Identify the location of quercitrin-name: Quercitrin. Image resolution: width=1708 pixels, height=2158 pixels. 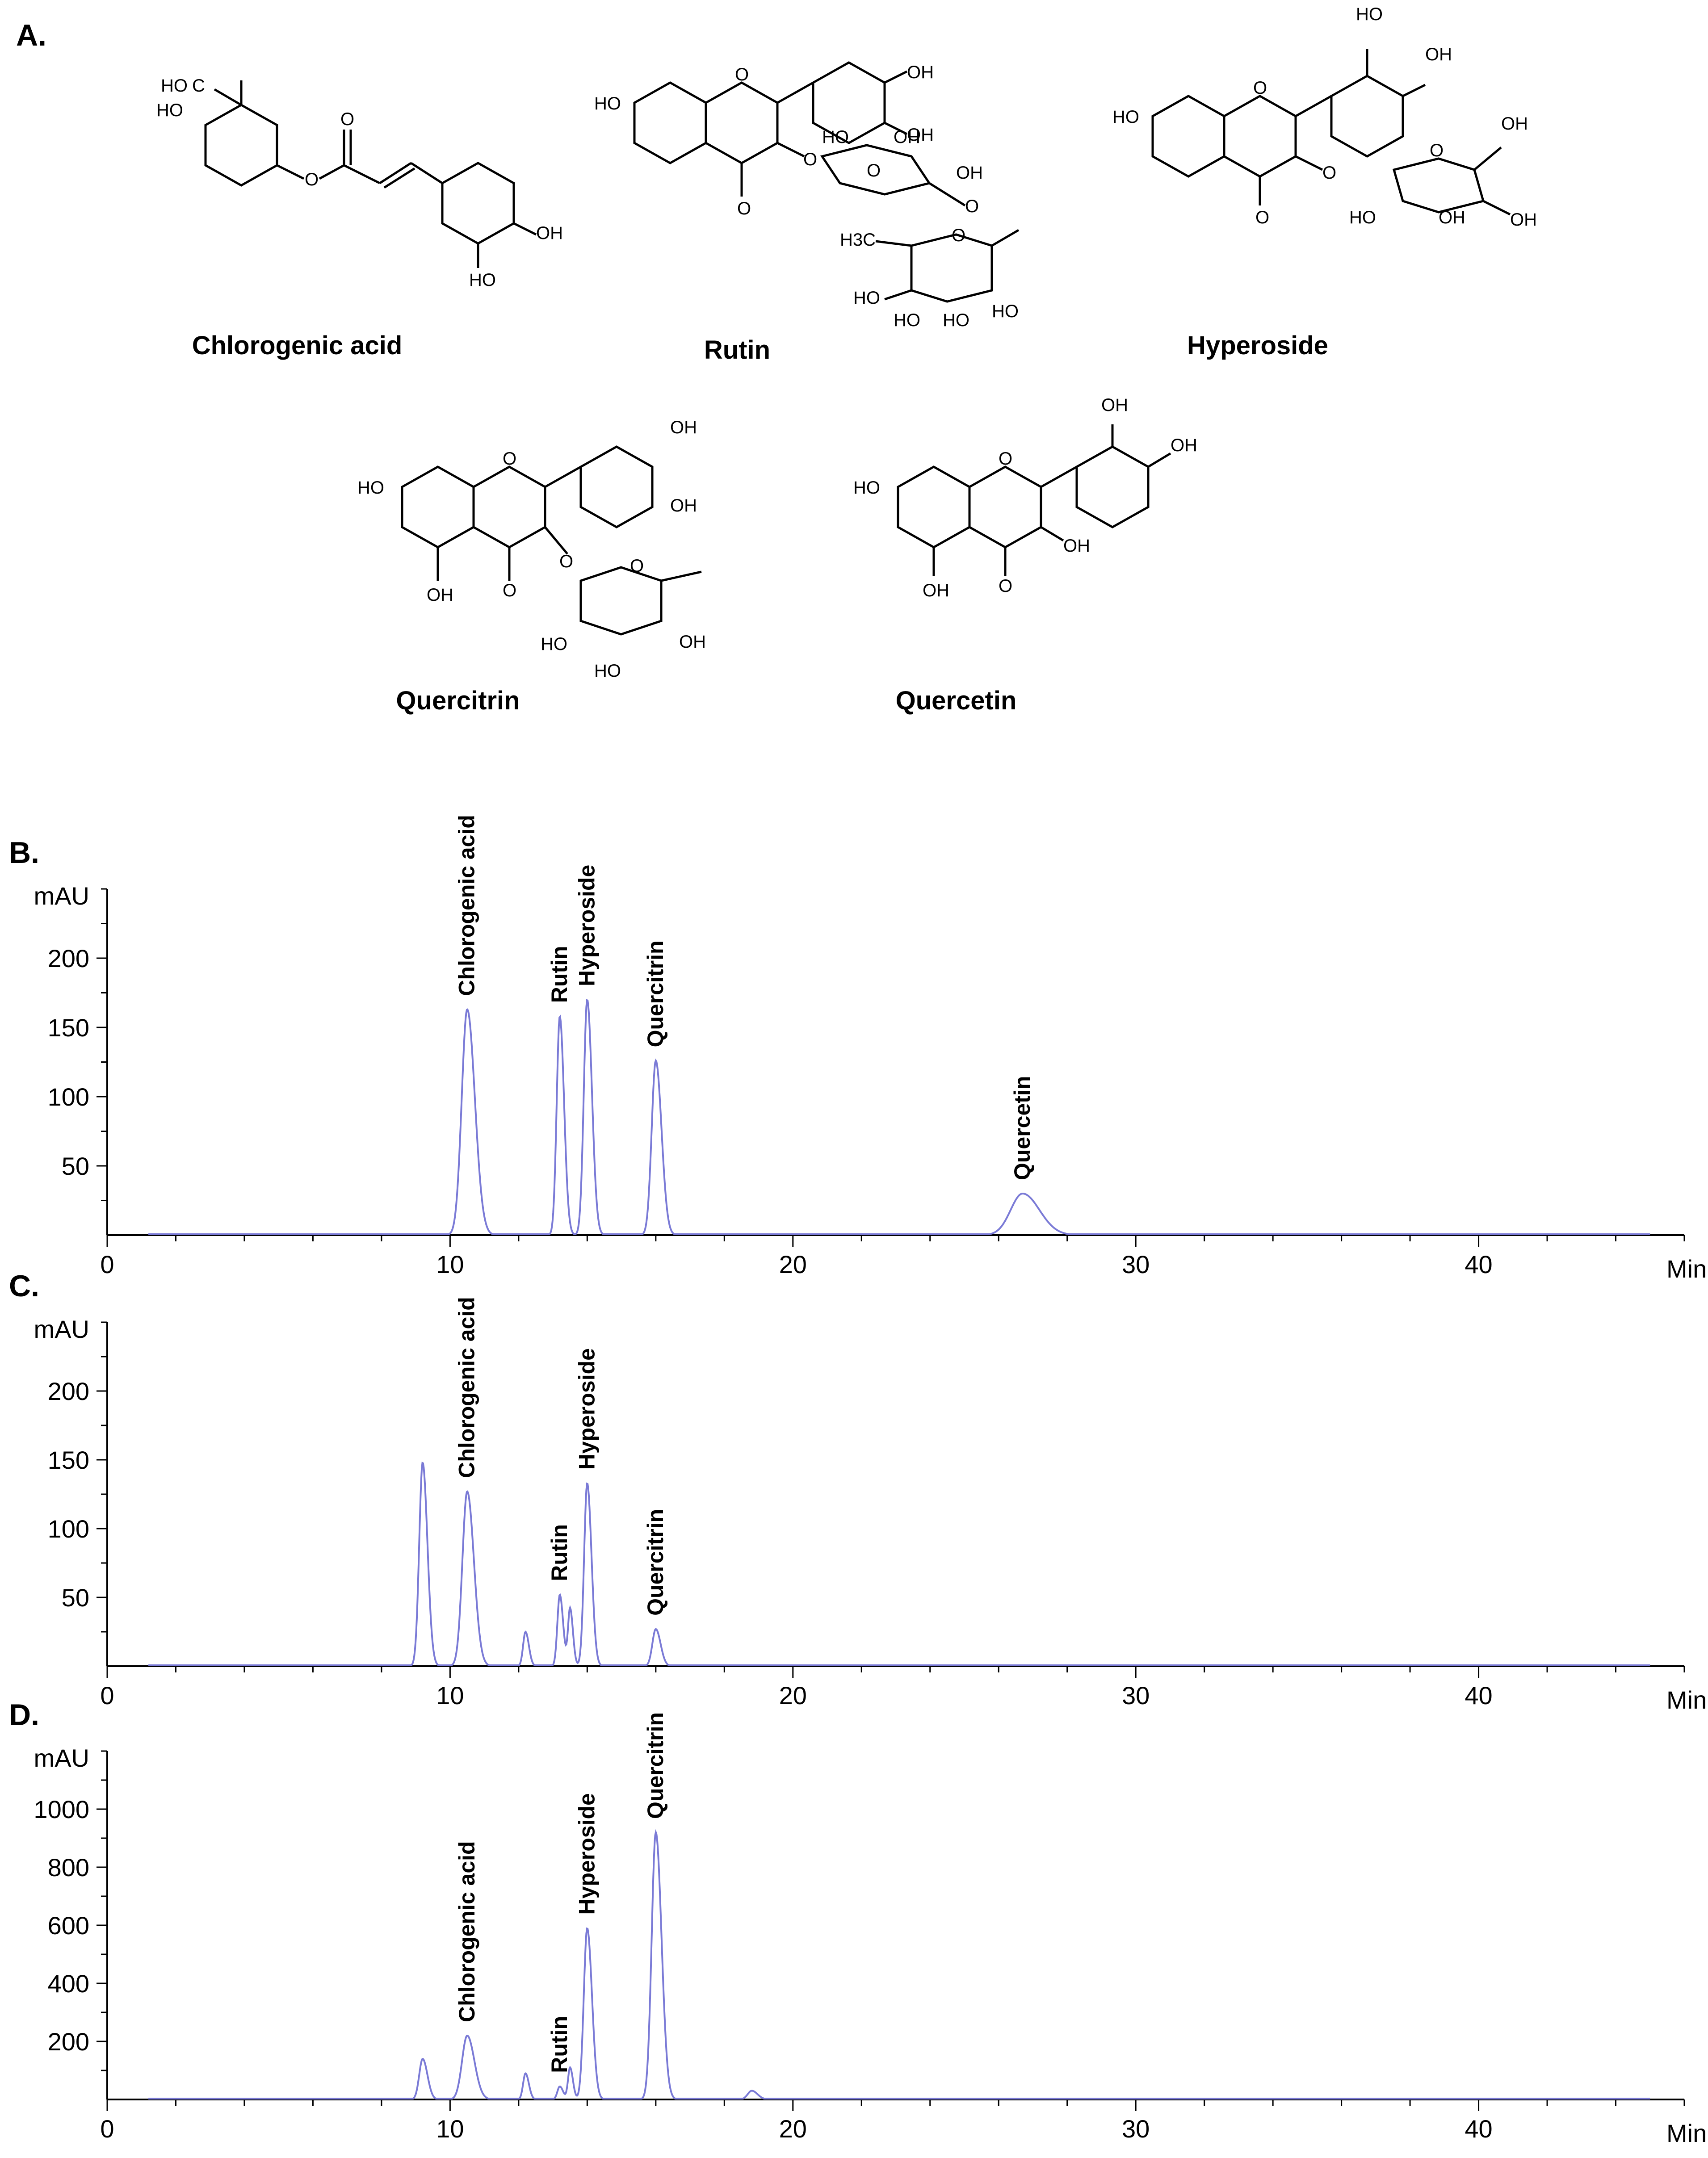
(458, 700).